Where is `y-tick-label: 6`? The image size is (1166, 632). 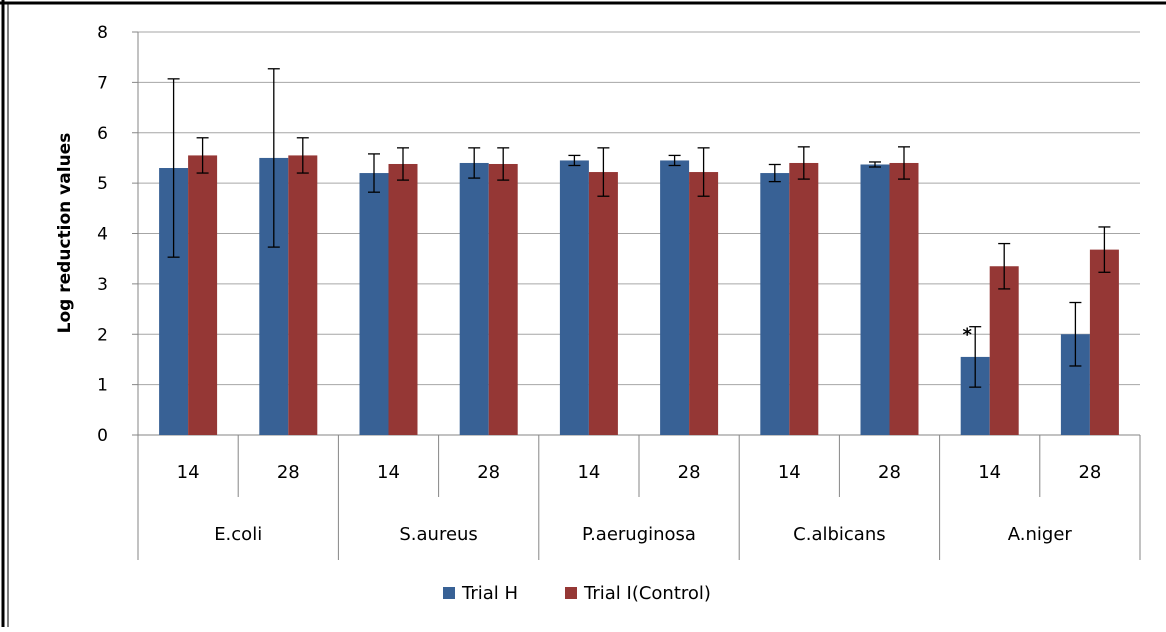
y-tick-label: 6 is located at coordinates (102, 134).